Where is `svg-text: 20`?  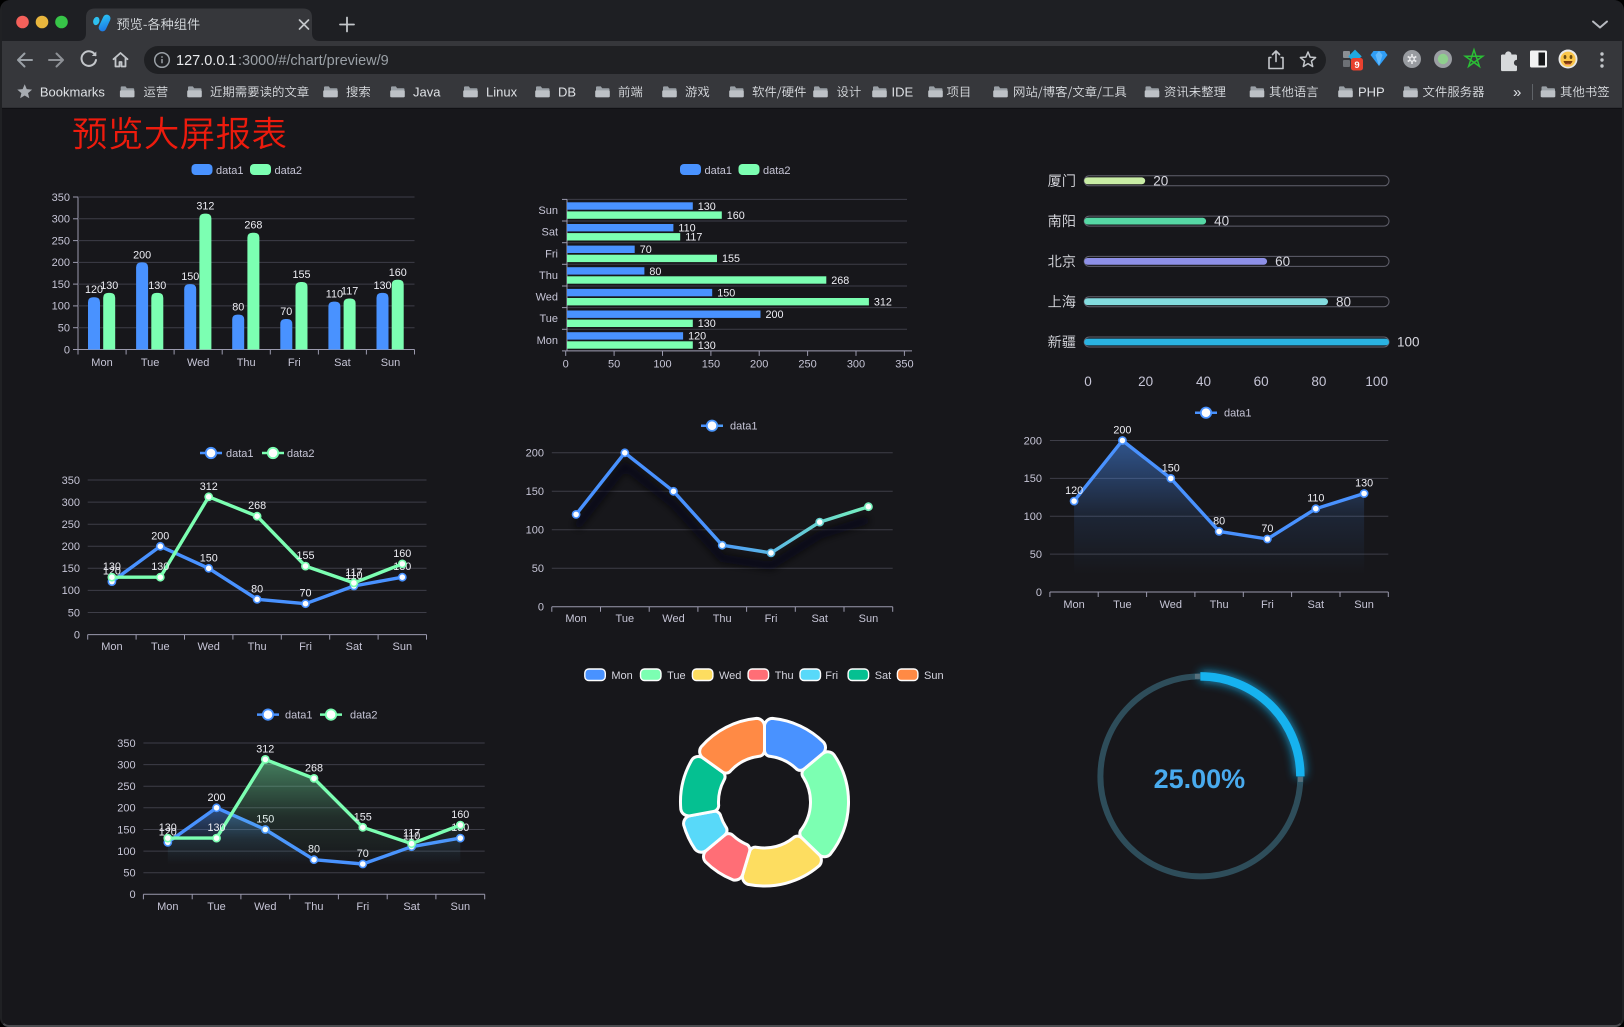 svg-text: 20 is located at coordinates (1160, 180).